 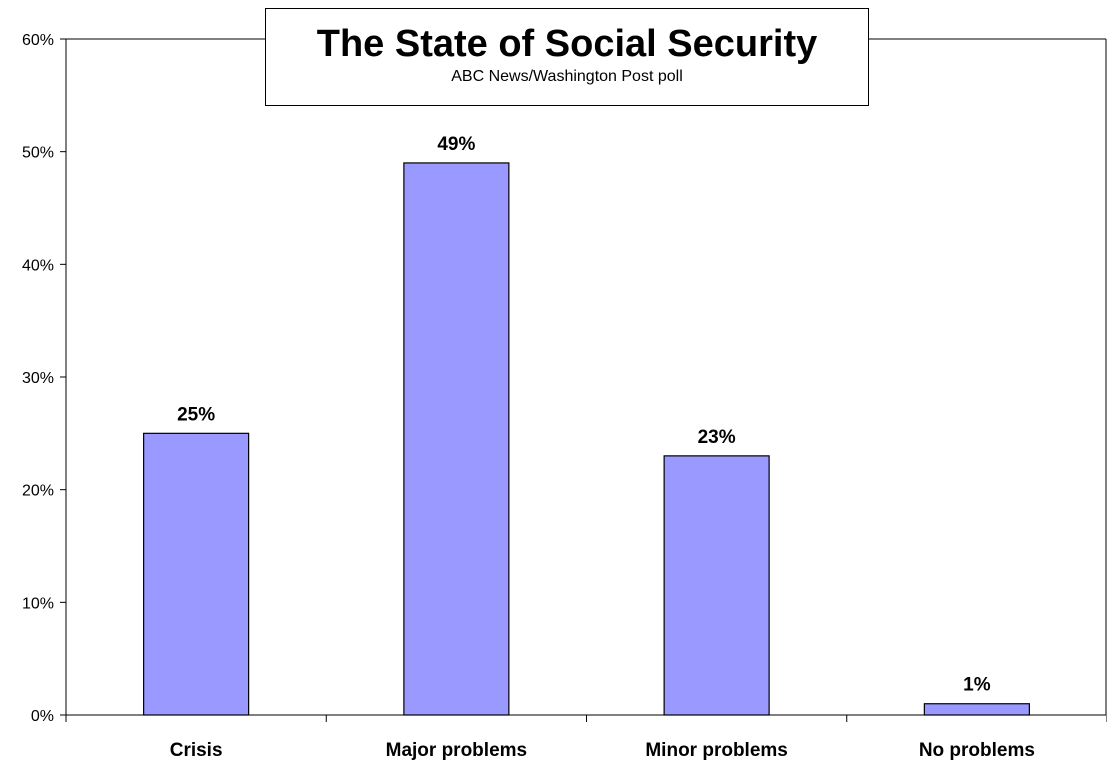 I want to click on y-tick-label: 40%, so click(x=38, y=265).